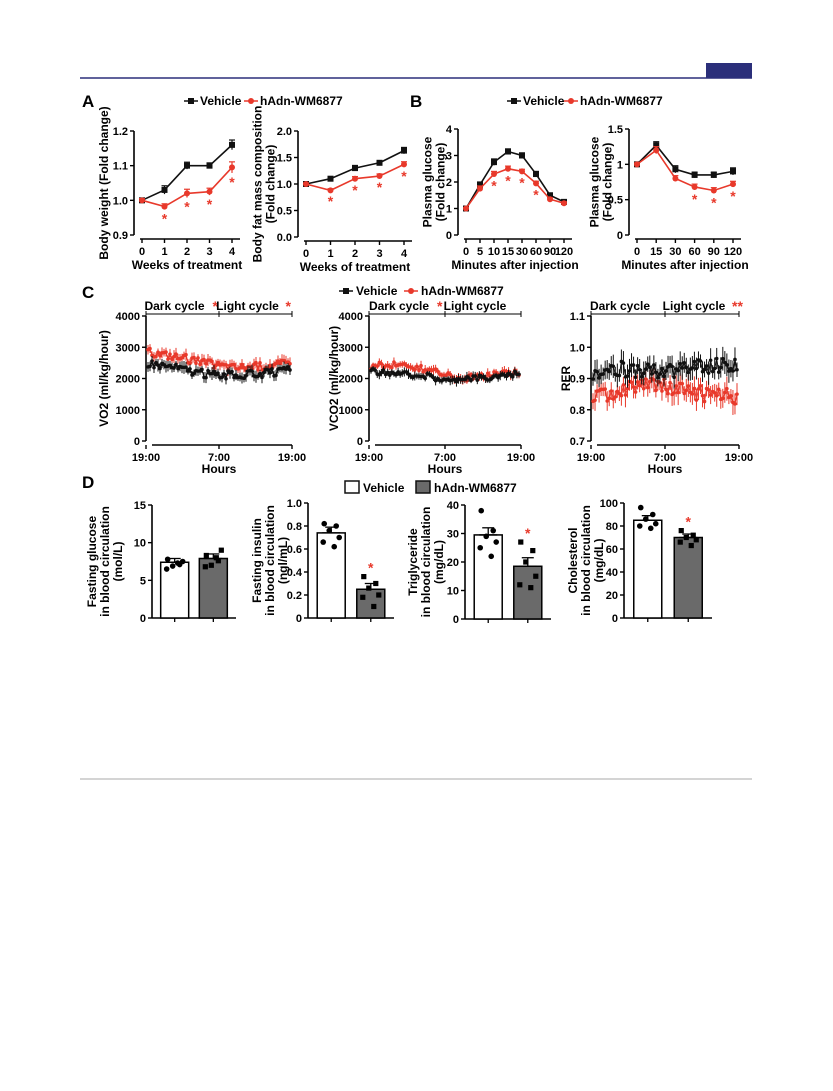 Image resolution: width=833 pixels, height=1091 pixels. I want to click on y-tick-label: 15, so click(140, 506).